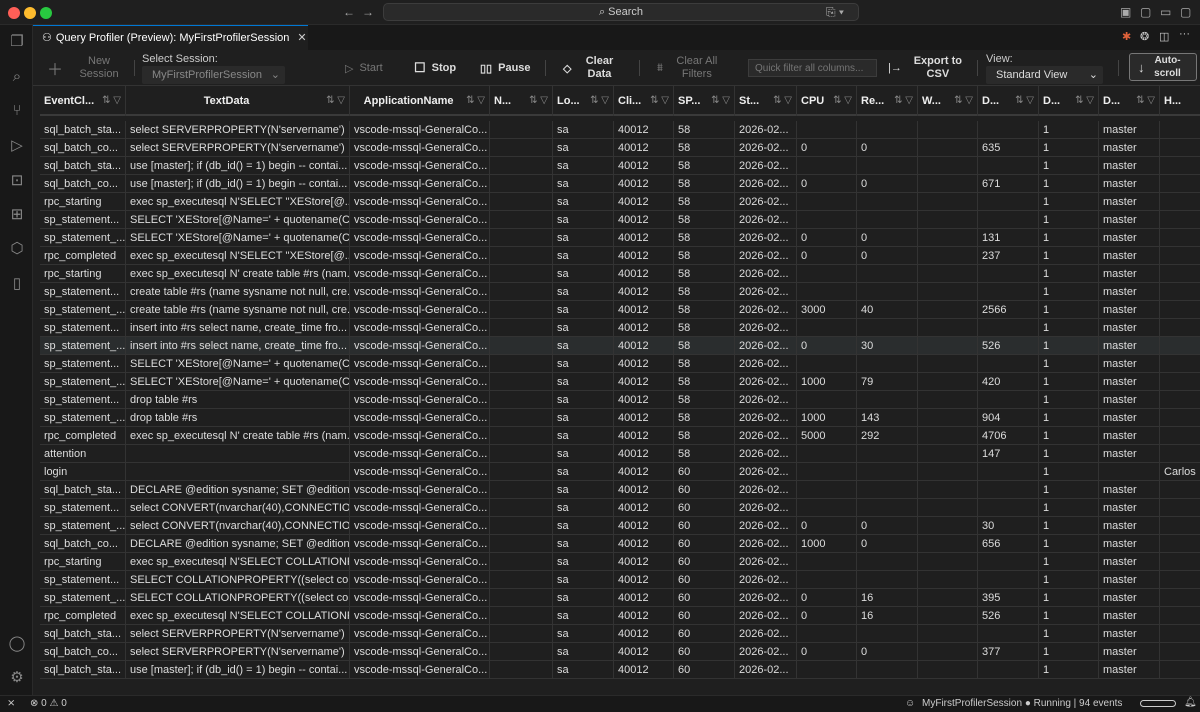 The width and height of the screenshot is (1200, 712). Describe the element at coordinates (505, 68) in the screenshot. I see `pause-button: ▯▯ Pause` at that location.